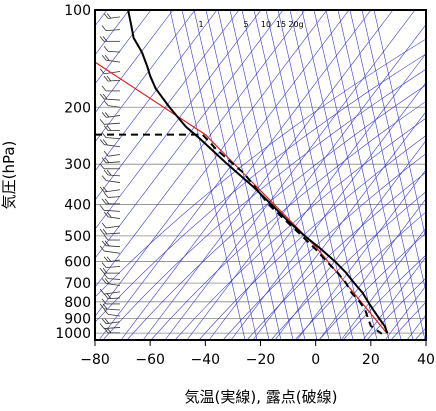 The image size is (436, 411). What do you see at coordinates (77, 108) in the screenshot?
I see `y-tick-label: 200` at bounding box center [77, 108].